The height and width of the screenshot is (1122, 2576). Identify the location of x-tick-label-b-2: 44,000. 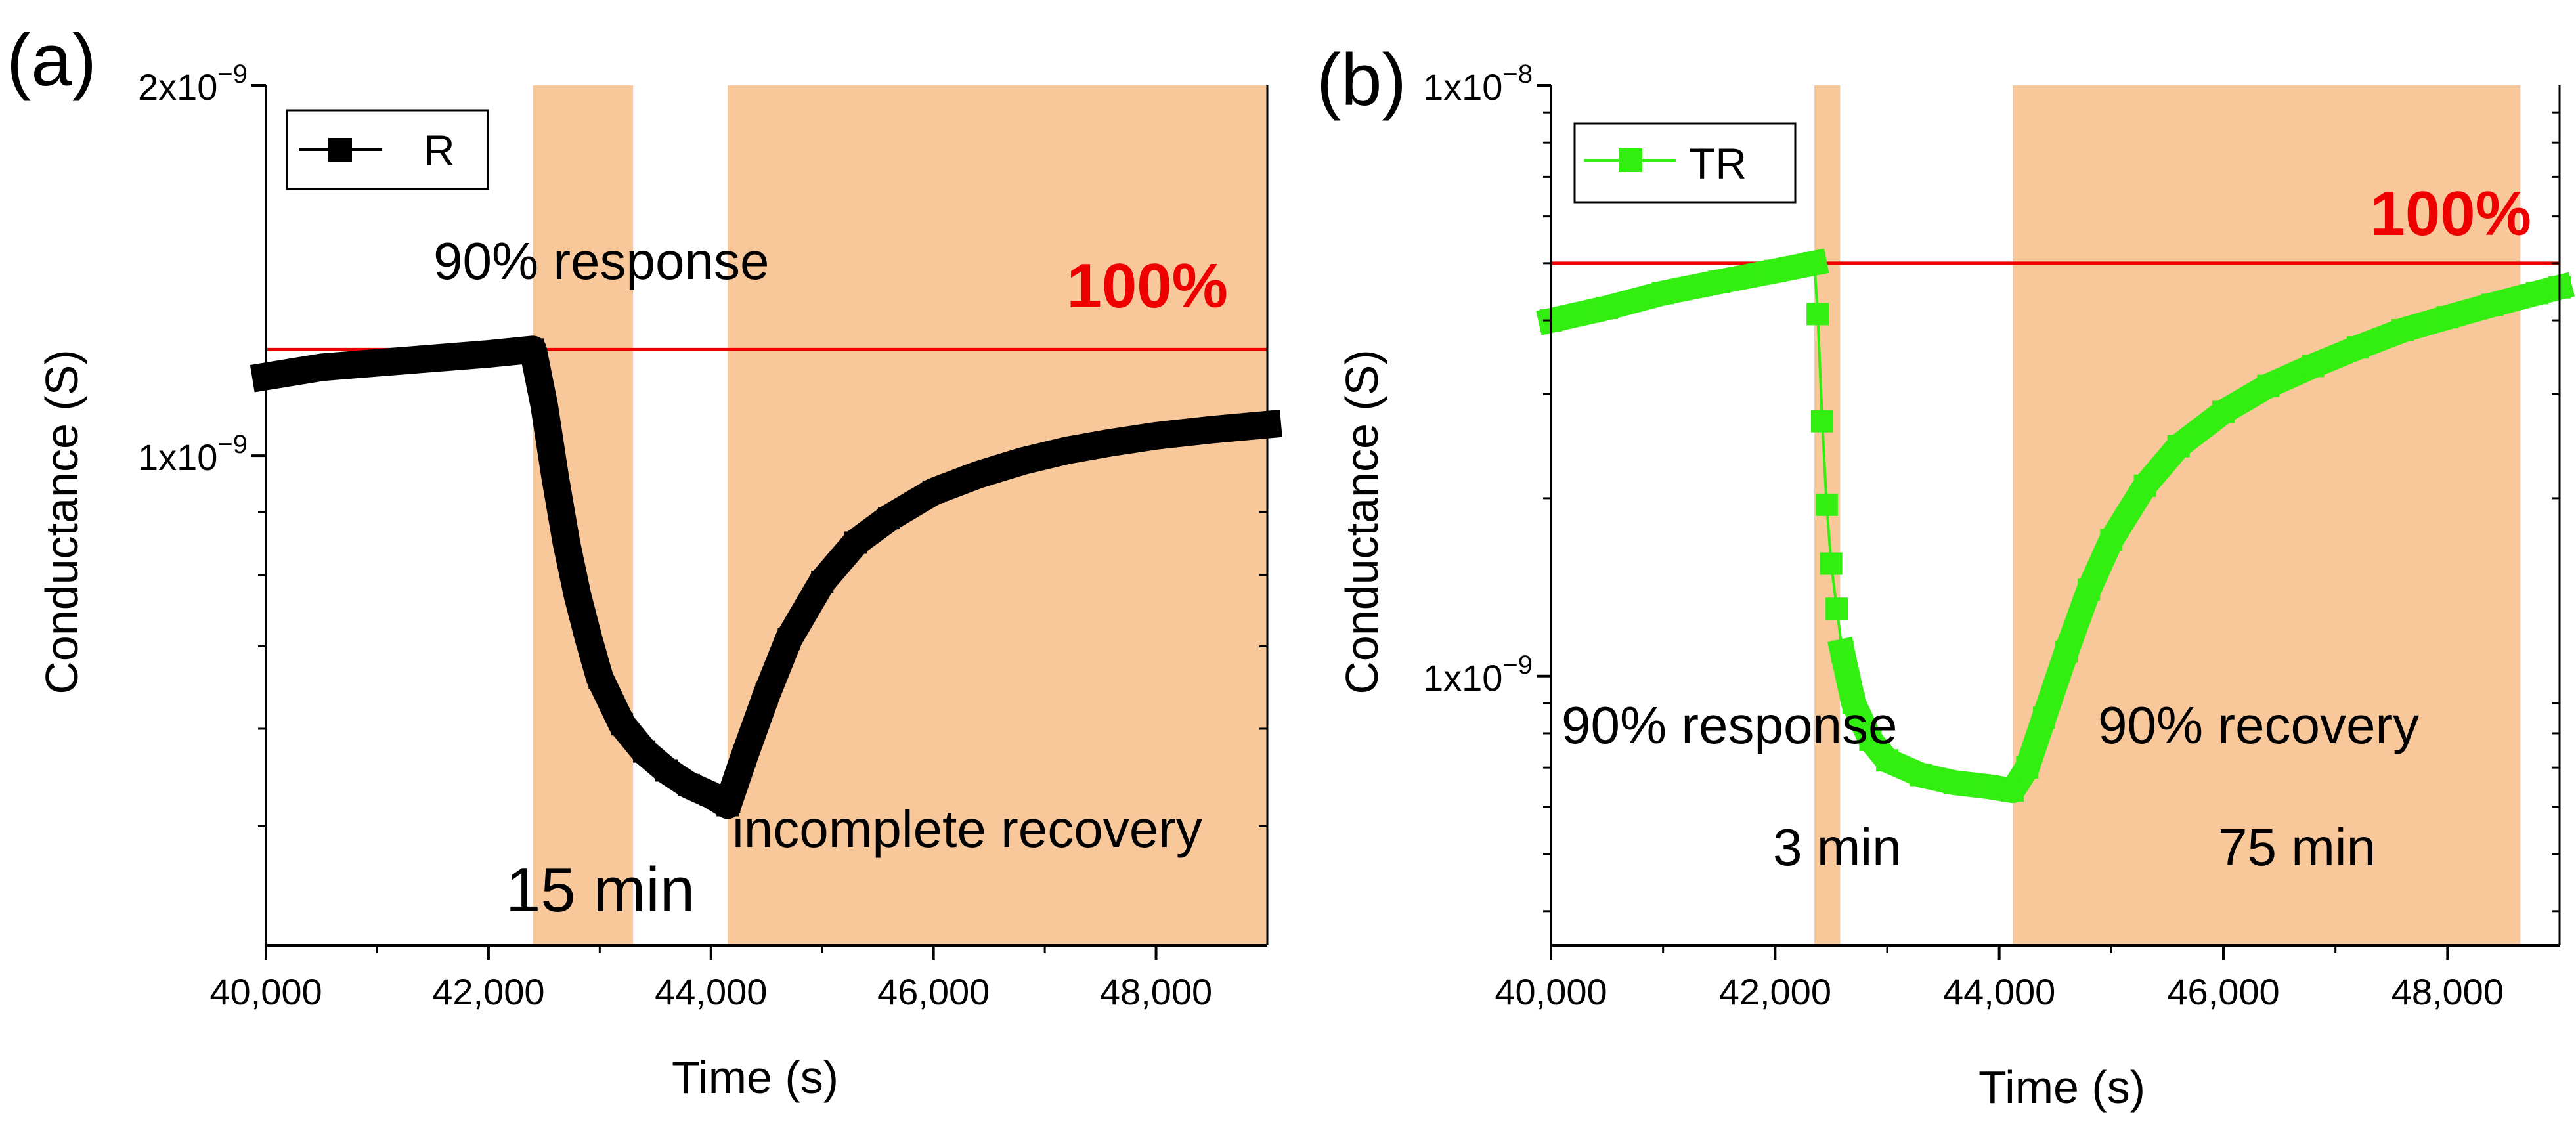
(1999, 991).